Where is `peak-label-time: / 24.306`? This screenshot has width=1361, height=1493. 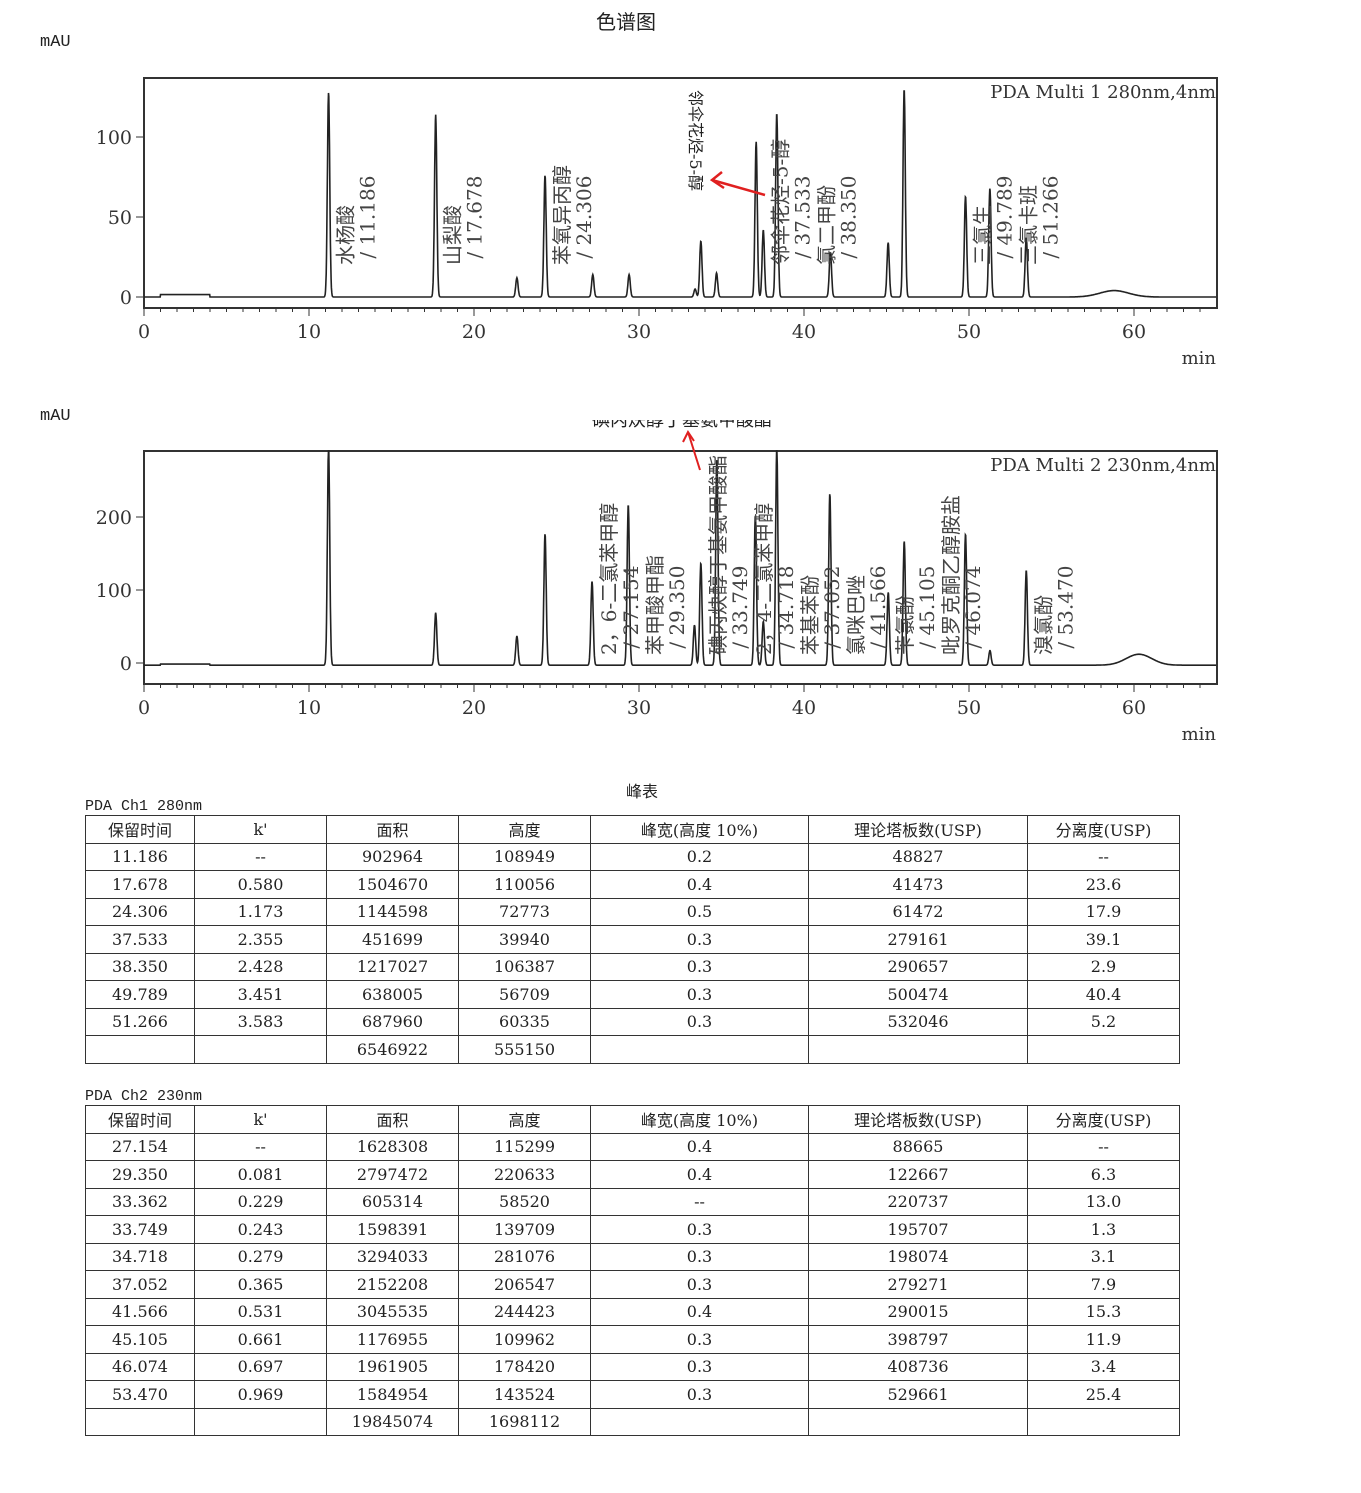 peak-label-time: / 24.306 is located at coordinates (584, 220).